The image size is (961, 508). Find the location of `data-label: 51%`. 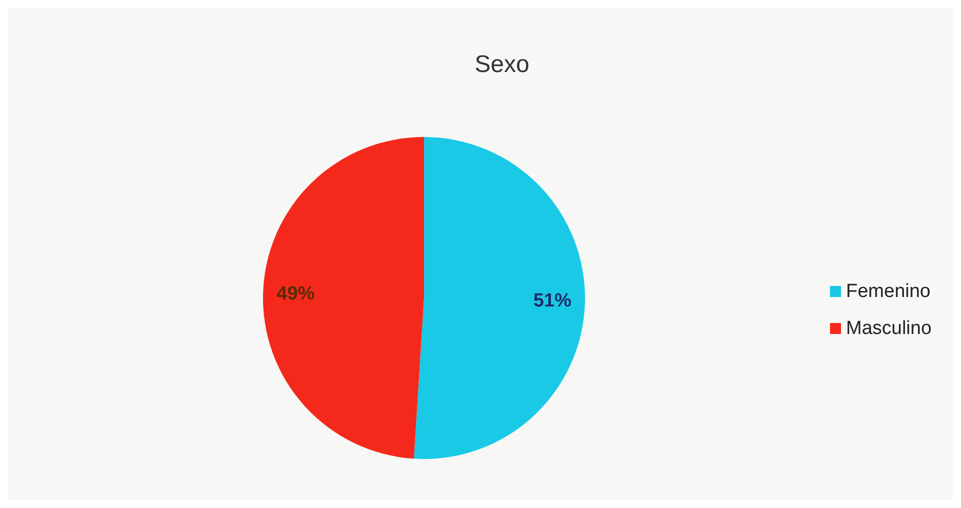

data-label: 51% is located at coordinates (552, 301).